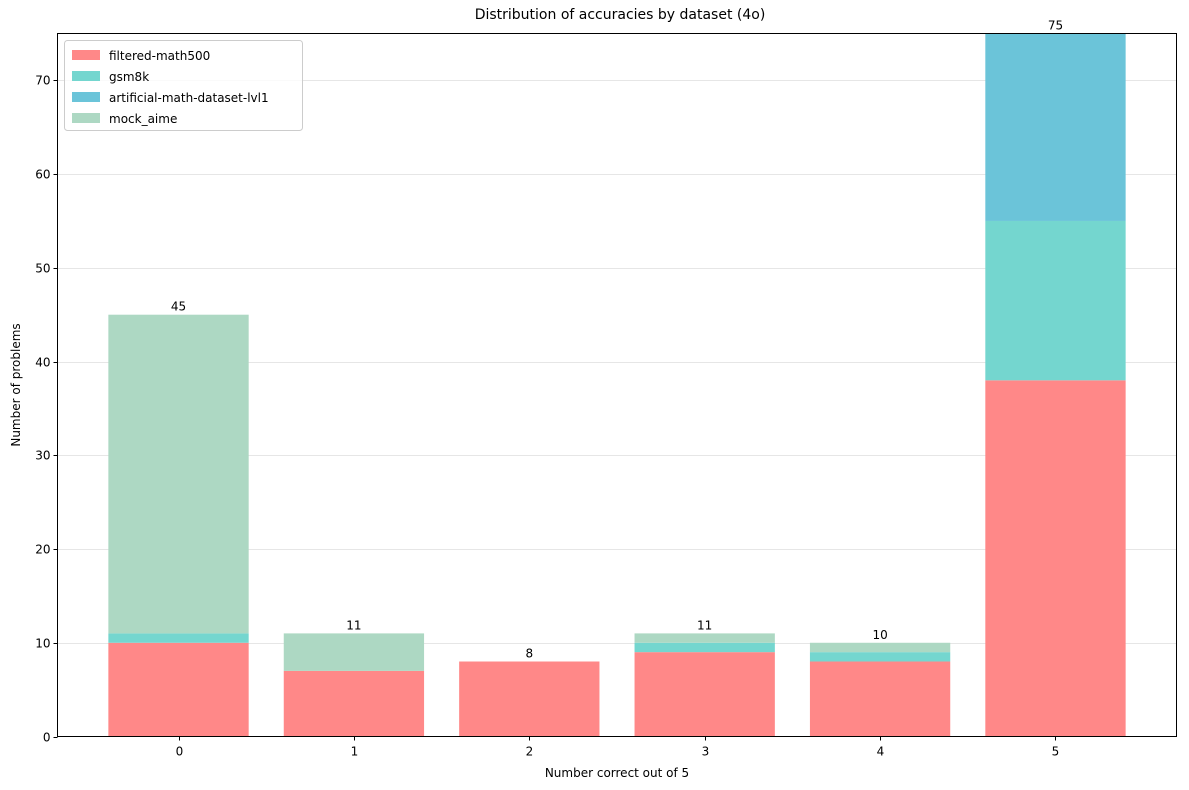  I want to click on x-tick-label: 1, so click(355, 752).